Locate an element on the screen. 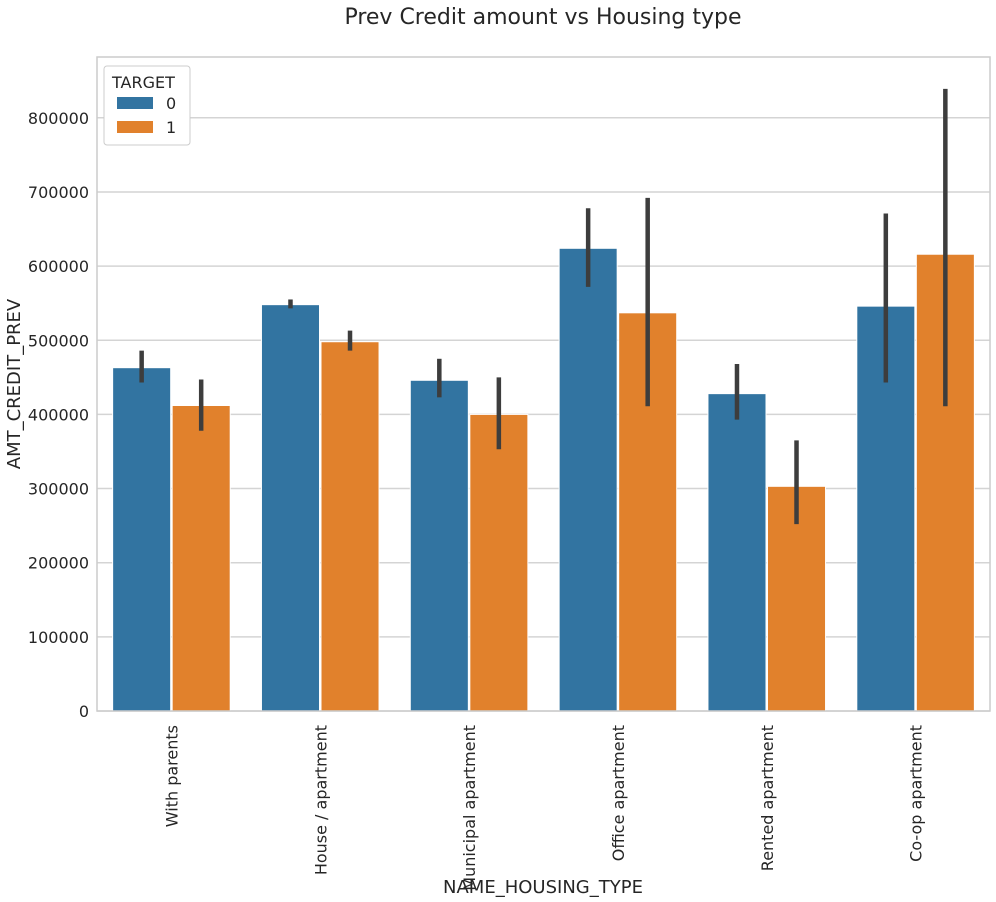 This screenshot has width=996, height=902. y-tick-label: 0 is located at coordinates (84, 711).